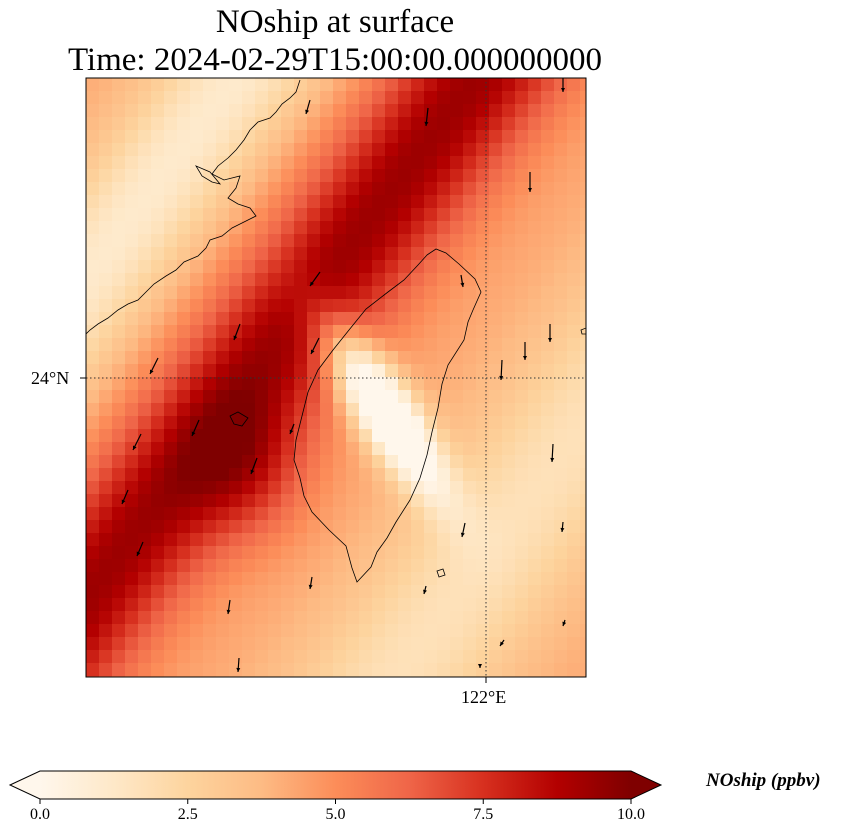 Image resolution: width=842 pixels, height=836 pixels. What do you see at coordinates (335, 785) in the screenshot?
I see `colorbar-gradient` at bounding box center [335, 785].